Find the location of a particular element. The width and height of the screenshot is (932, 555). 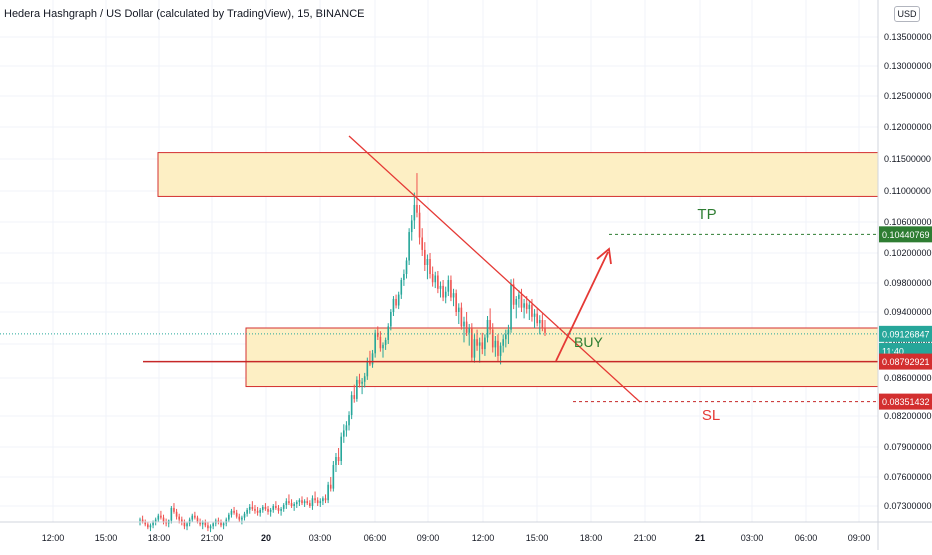

y-tick-label: 0.13000000 is located at coordinates (908, 66).